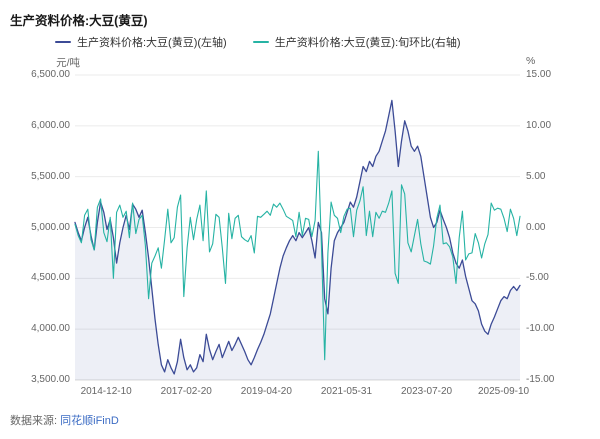  What do you see at coordinates (50, 74) in the screenshot?
I see `y-axis-left-tick-label: 6,500.00` at bounding box center [50, 74].